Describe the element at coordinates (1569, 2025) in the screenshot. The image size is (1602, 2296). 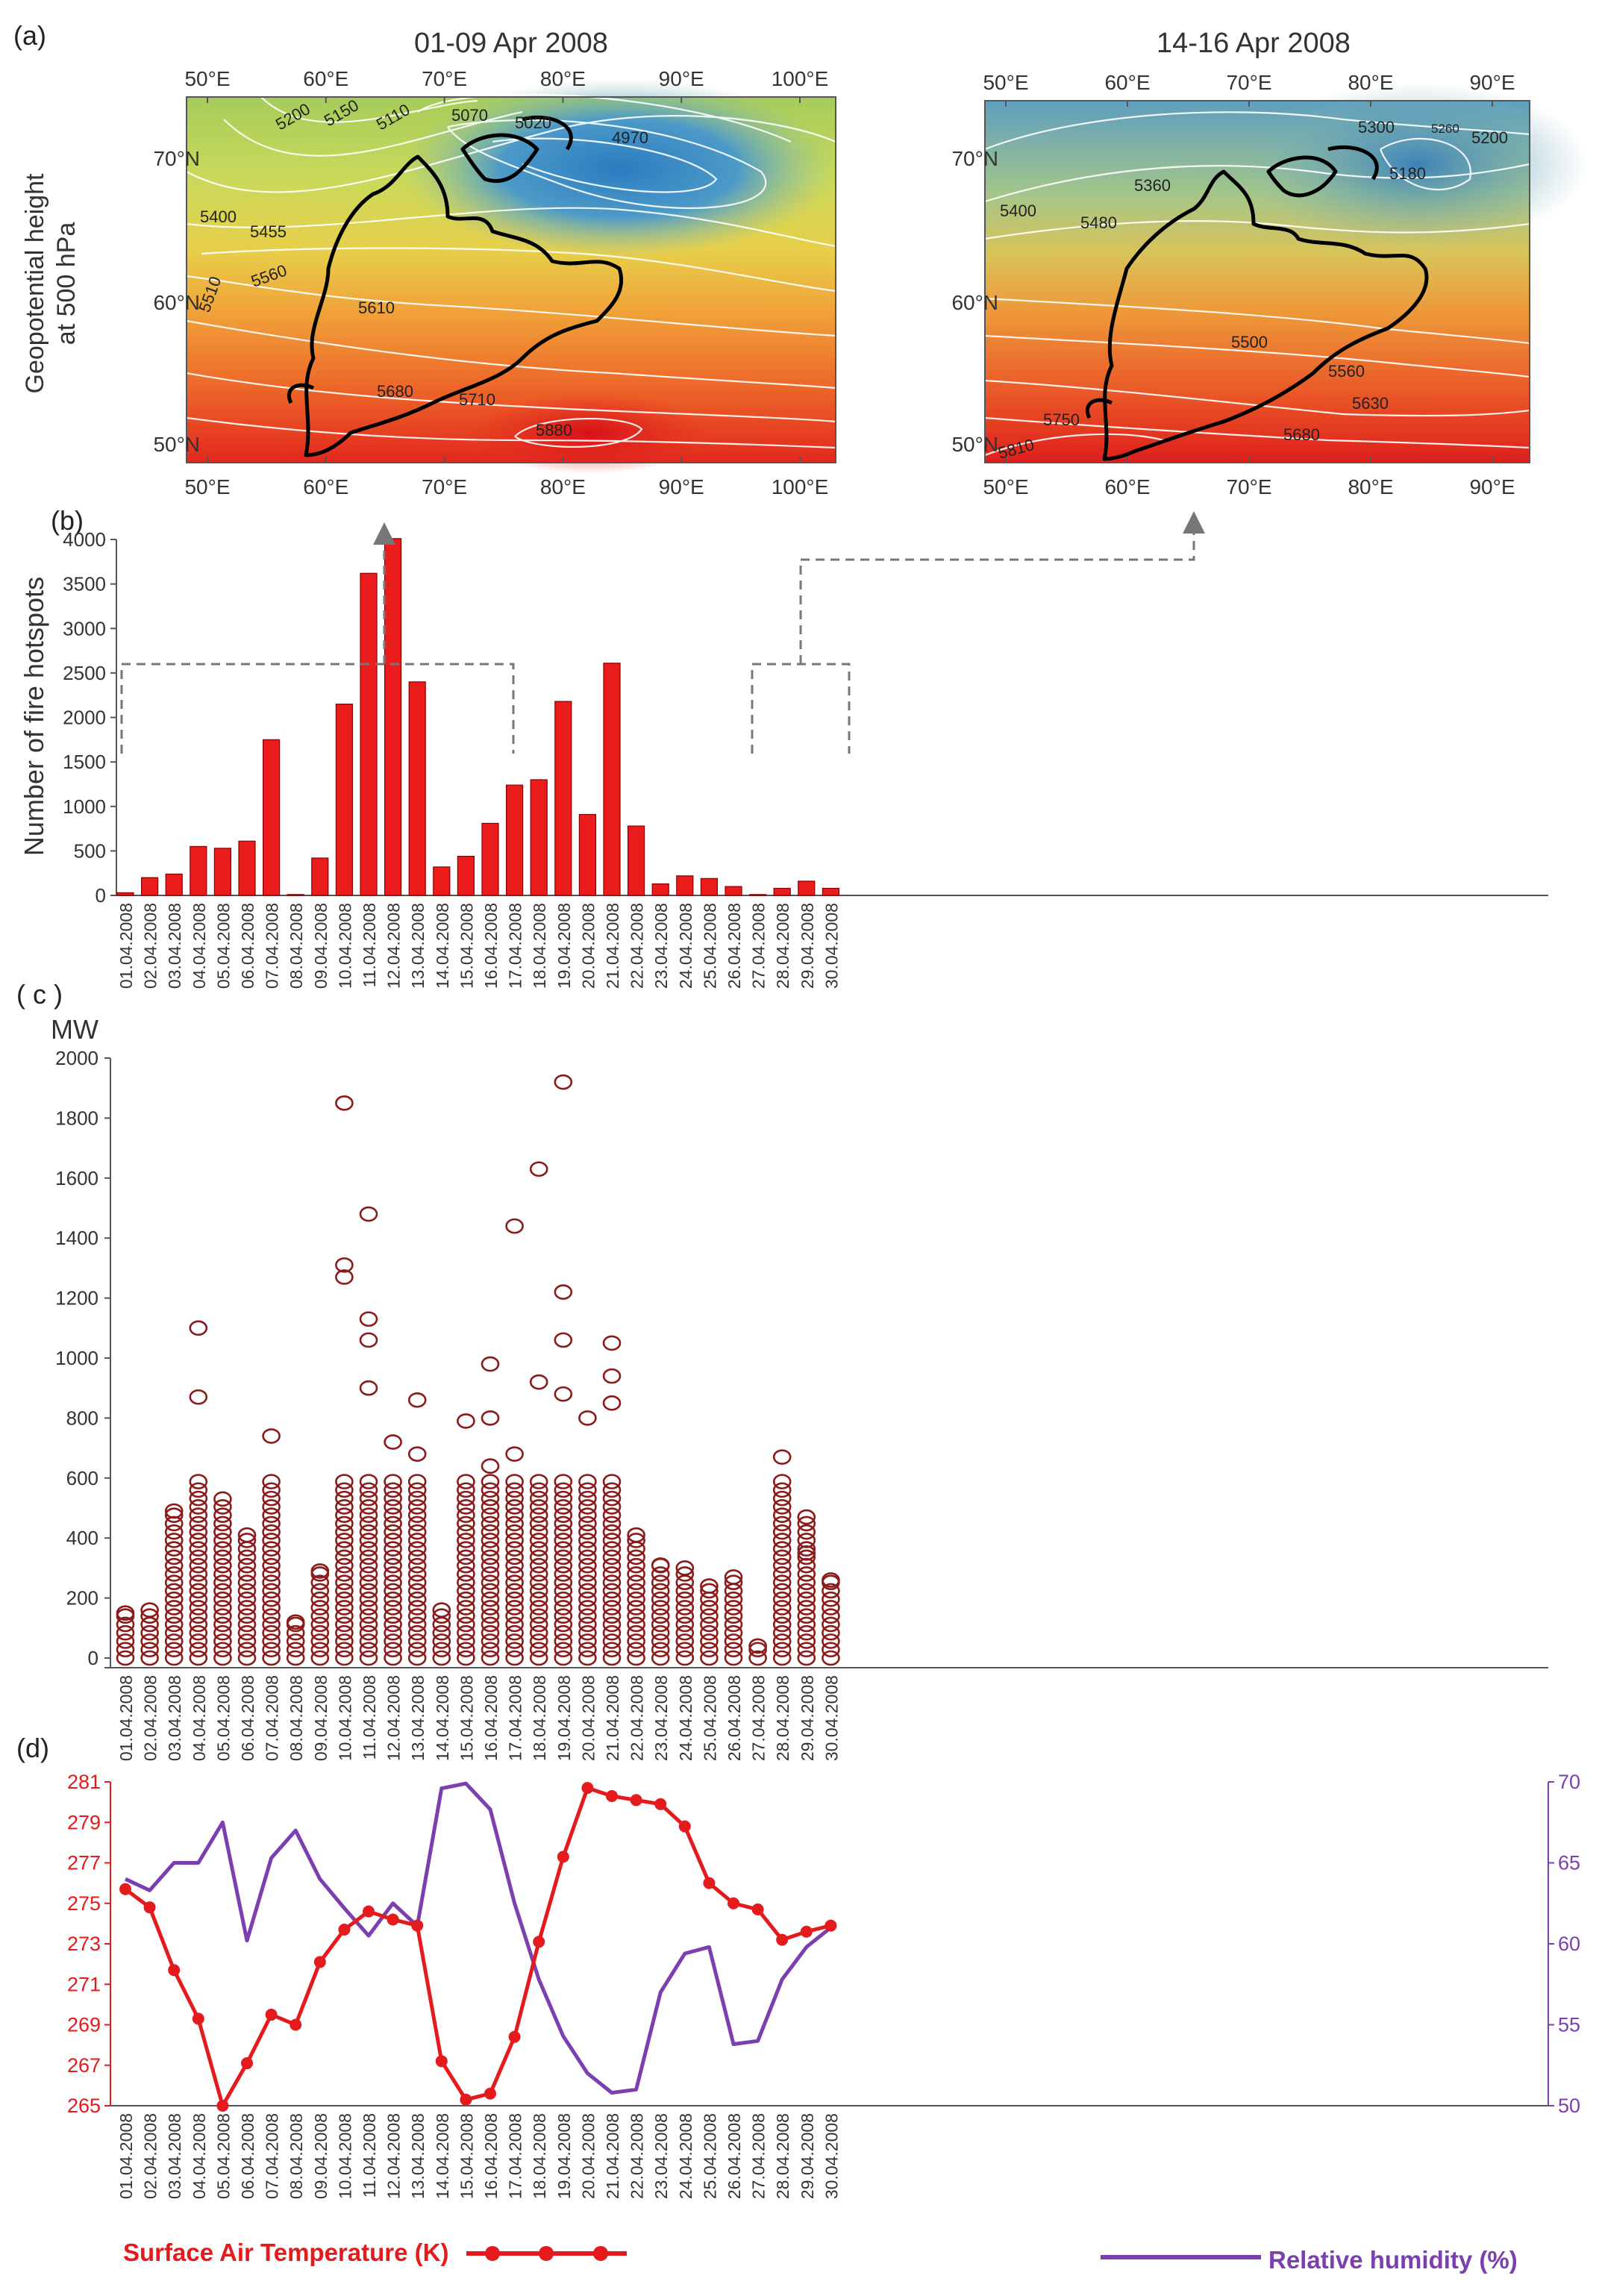
I see `y-tick-label-right: 55` at that location.